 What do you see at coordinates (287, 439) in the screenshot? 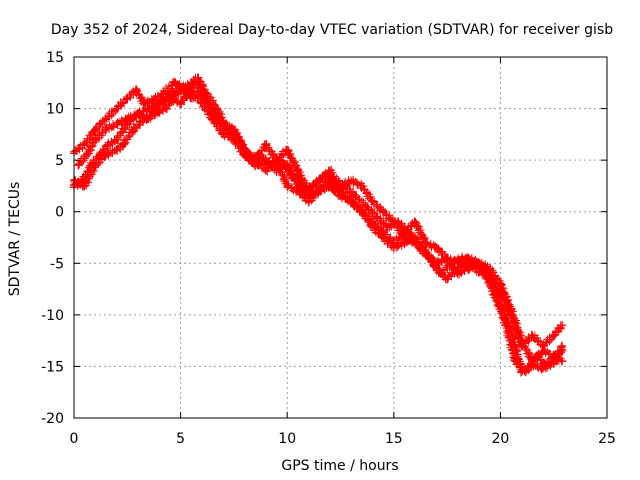
I see `x-tick-label: 10` at bounding box center [287, 439].